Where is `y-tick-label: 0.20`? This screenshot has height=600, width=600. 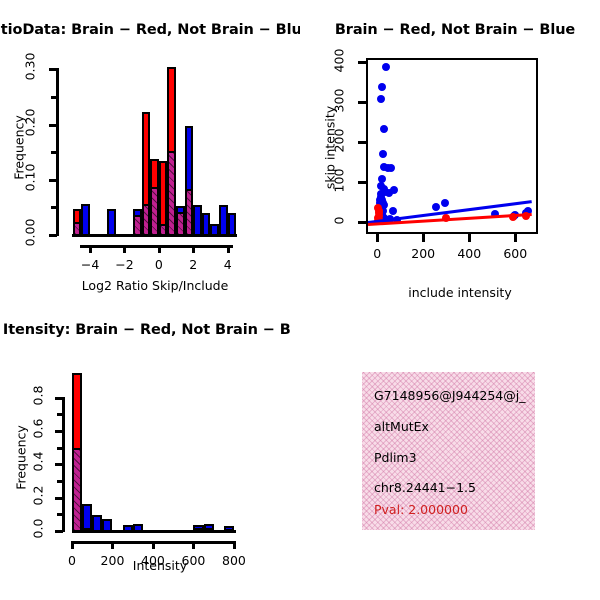
y-tick-label: 0.20 is located at coordinates (30, 122).